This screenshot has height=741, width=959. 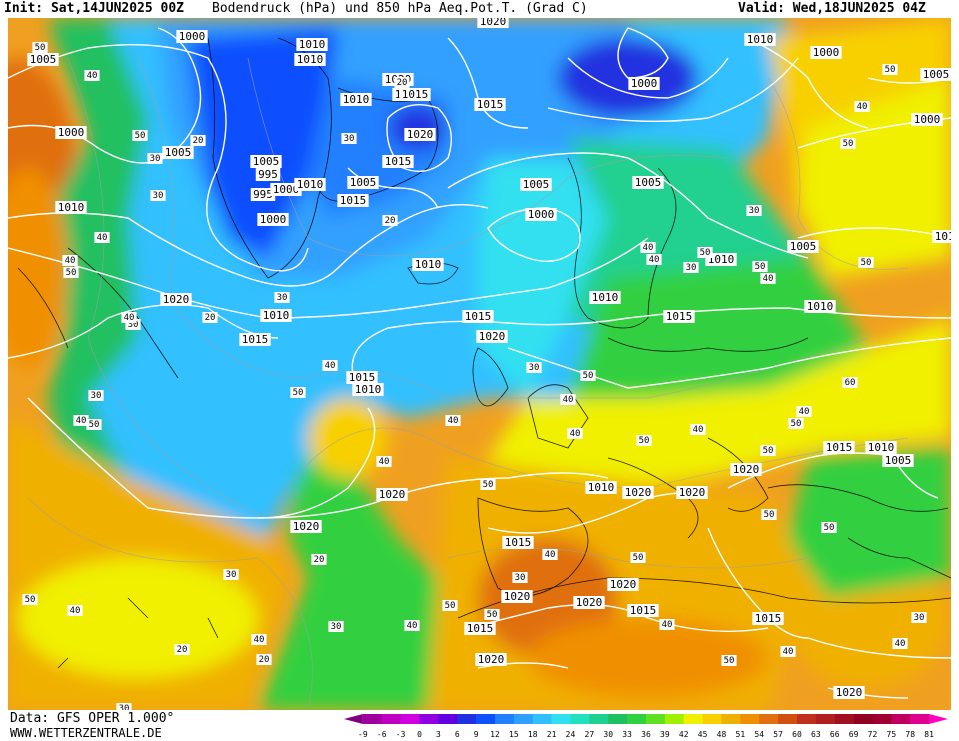 What do you see at coordinates (419, 734) in the screenshot?
I see `color-scale-tick-label: 0` at bounding box center [419, 734].